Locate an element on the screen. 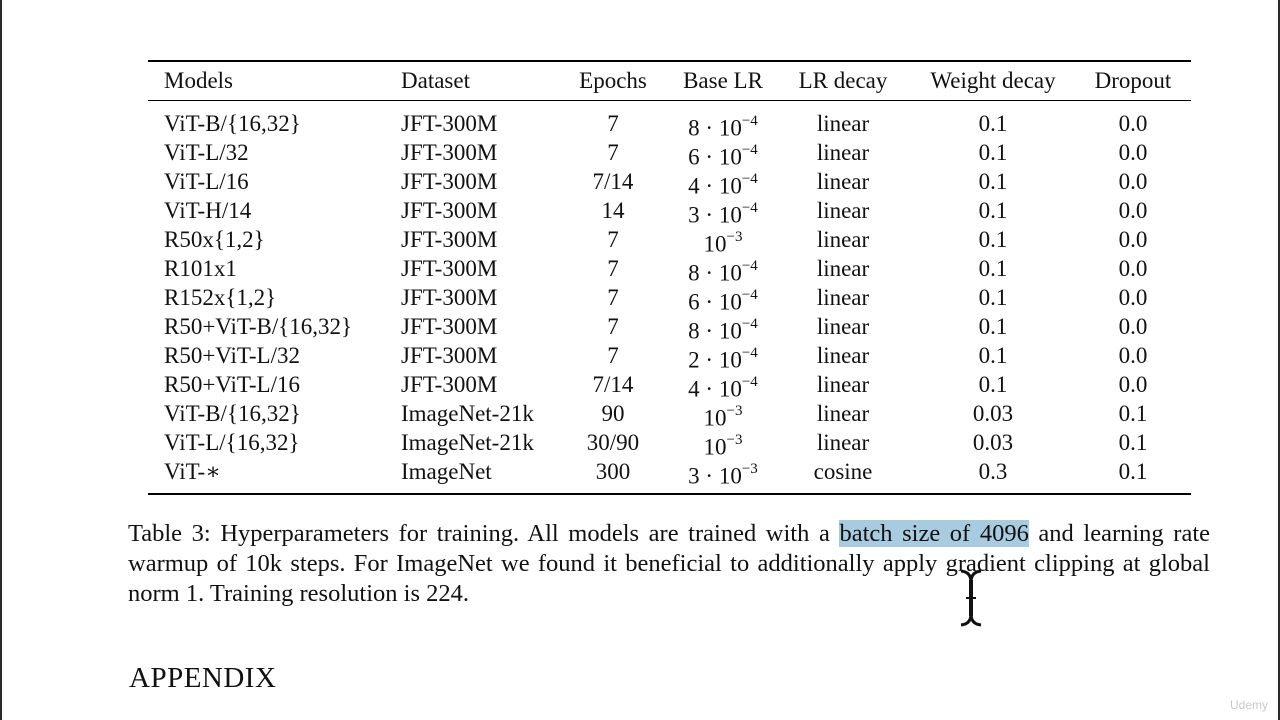  header-epochs: Epochs is located at coordinates (613, 80).